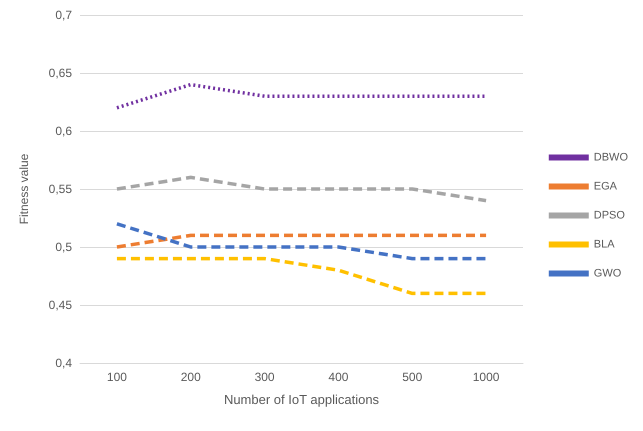 The image size is (643, 431). Describe the element at coordinates (608, 274) in the screenshot. I see `legend-label: GWO` at that location.